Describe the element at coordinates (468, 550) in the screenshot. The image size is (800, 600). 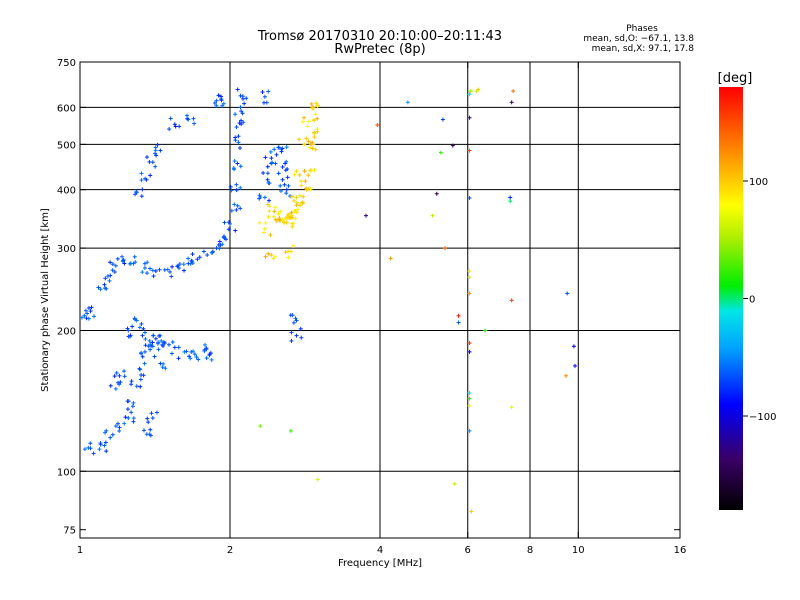
I see `x-tick-label: 6` at that location.